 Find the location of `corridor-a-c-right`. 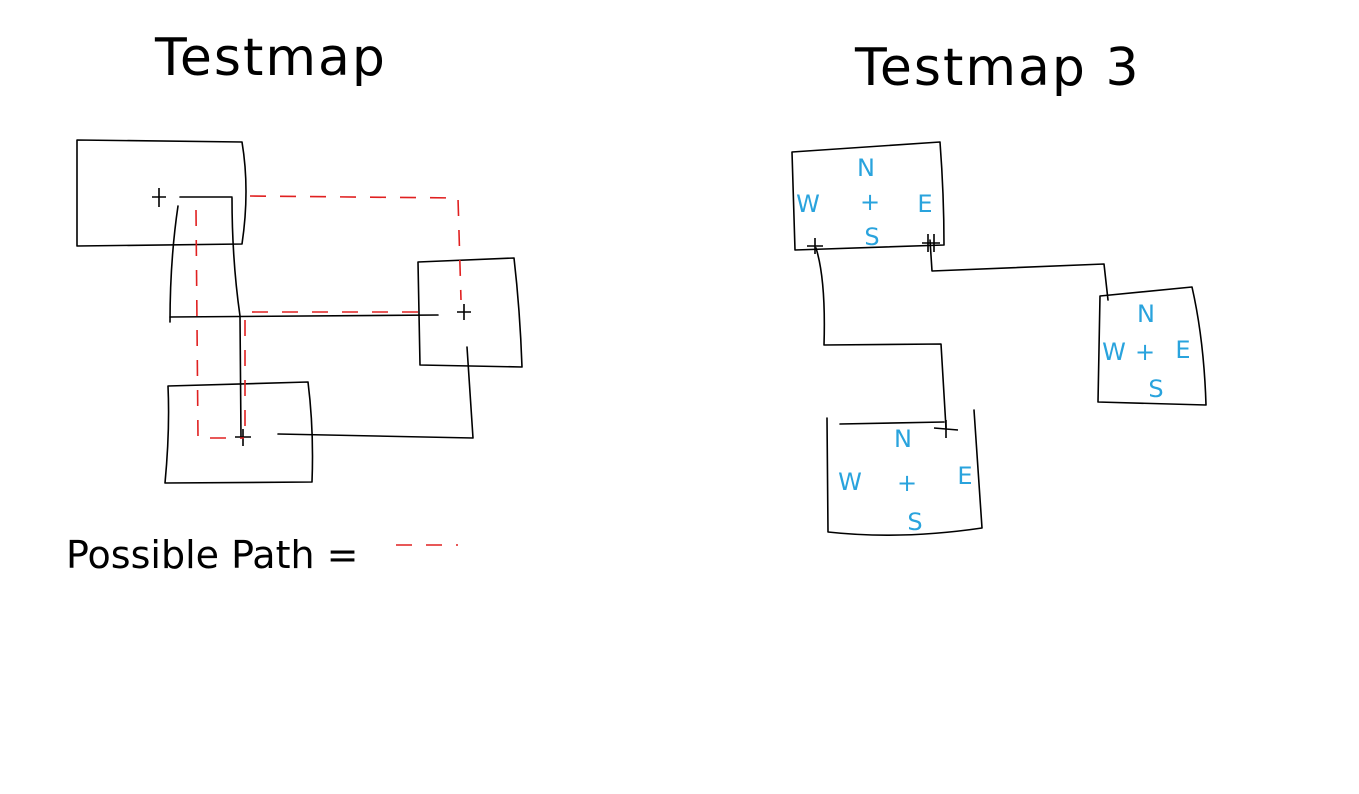

corridor-a-c-right is located at coordinates (236, 318).